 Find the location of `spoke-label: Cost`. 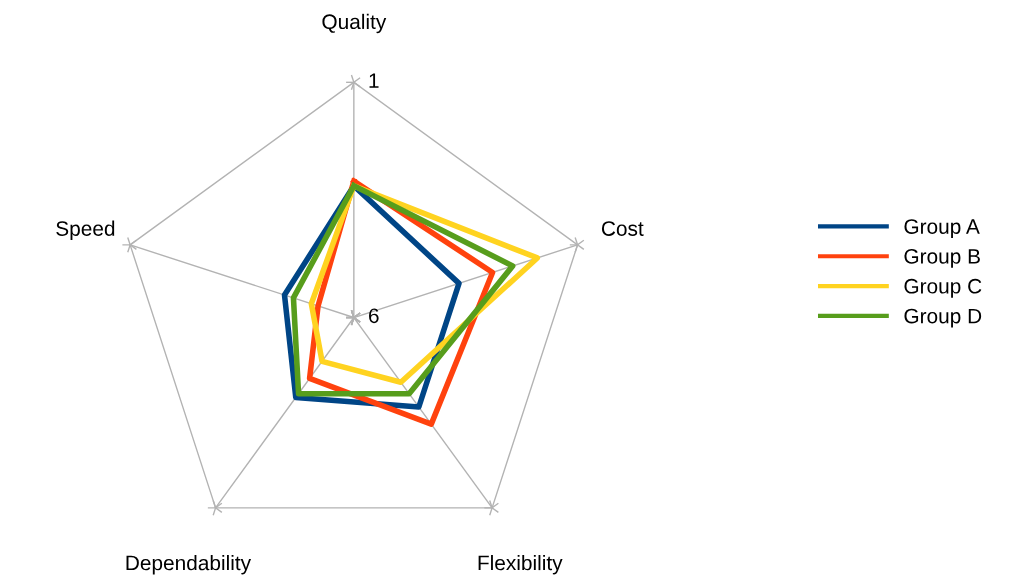

spoke-label: Cost is located at coordinates (622, 228).